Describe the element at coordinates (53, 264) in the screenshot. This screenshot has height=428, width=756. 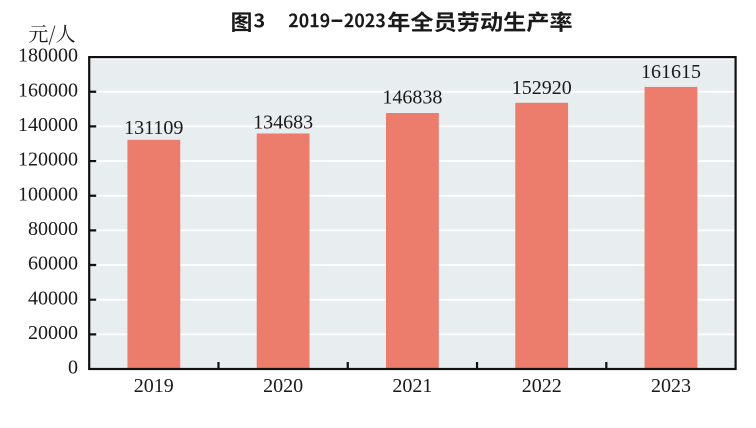
I see `svg-text: 60000` at that location.